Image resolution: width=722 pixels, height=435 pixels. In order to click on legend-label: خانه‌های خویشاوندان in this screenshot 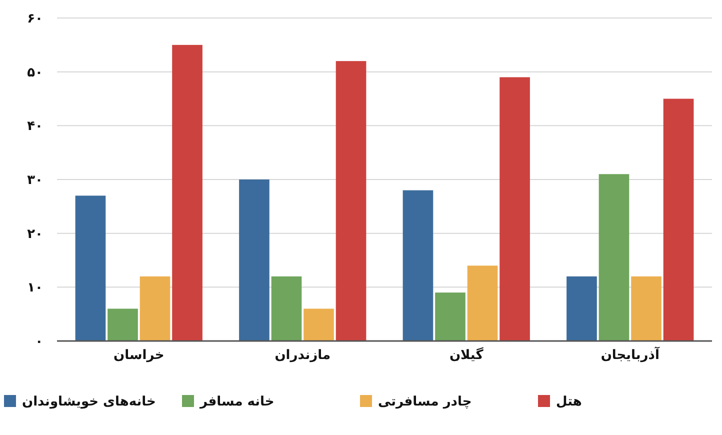, I will do `click(89, 402)`.